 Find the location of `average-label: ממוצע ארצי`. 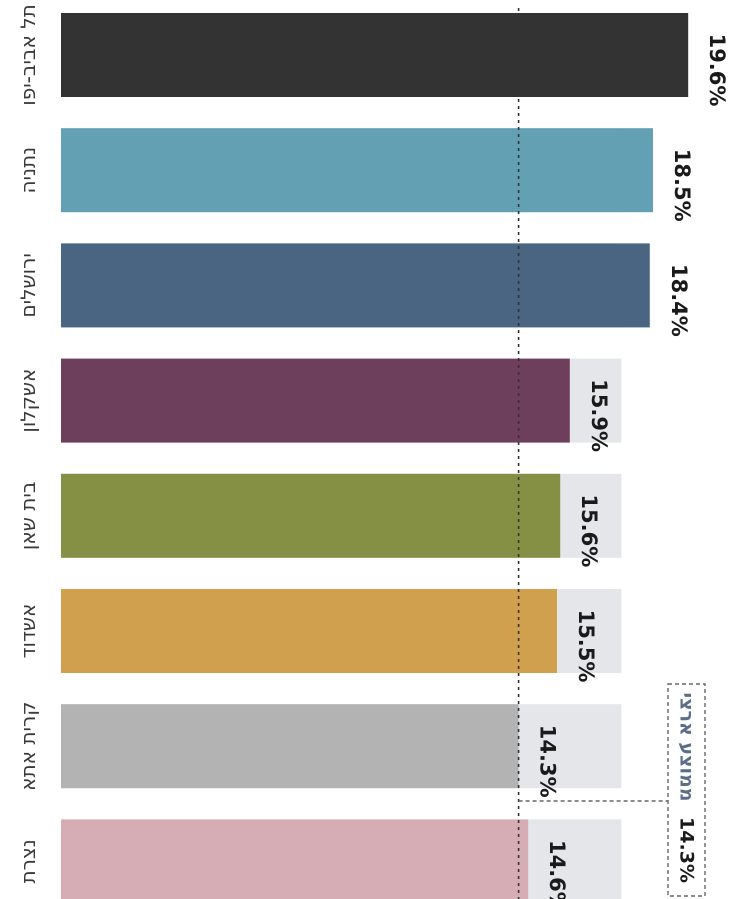

average-label: ממוצע ארצי is located at coordinates (687, 747).